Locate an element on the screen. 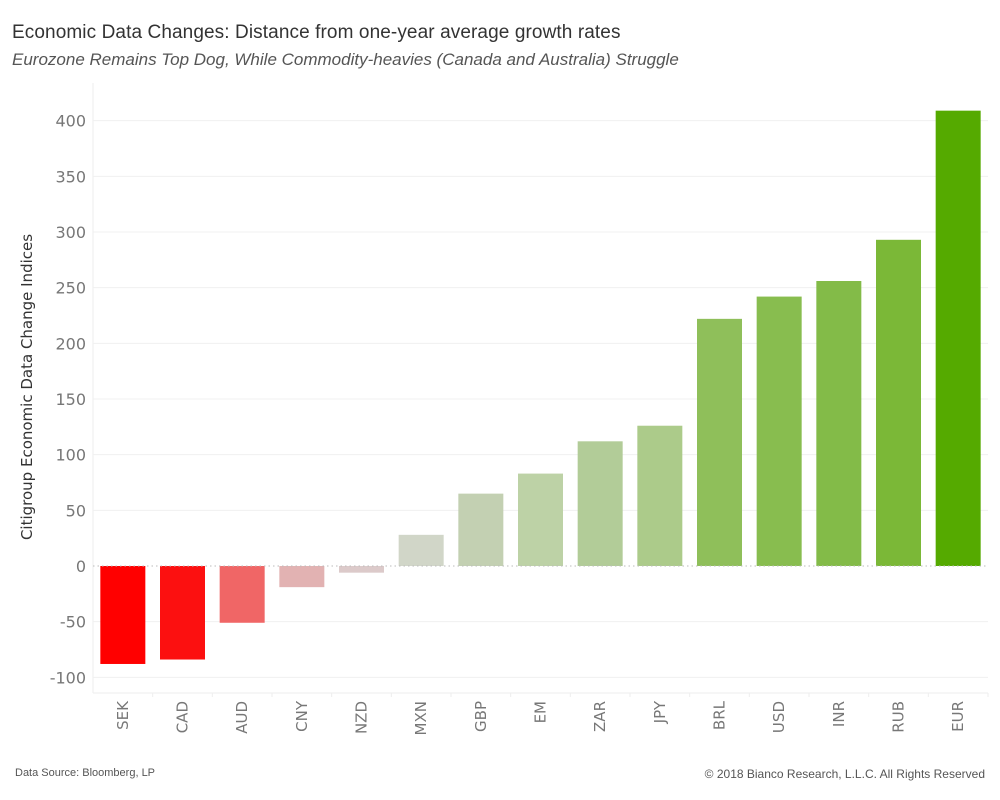 The height and width of the screenshot is (800, 1000). x-tick-label: RUB is located at coordinates (899, 717).